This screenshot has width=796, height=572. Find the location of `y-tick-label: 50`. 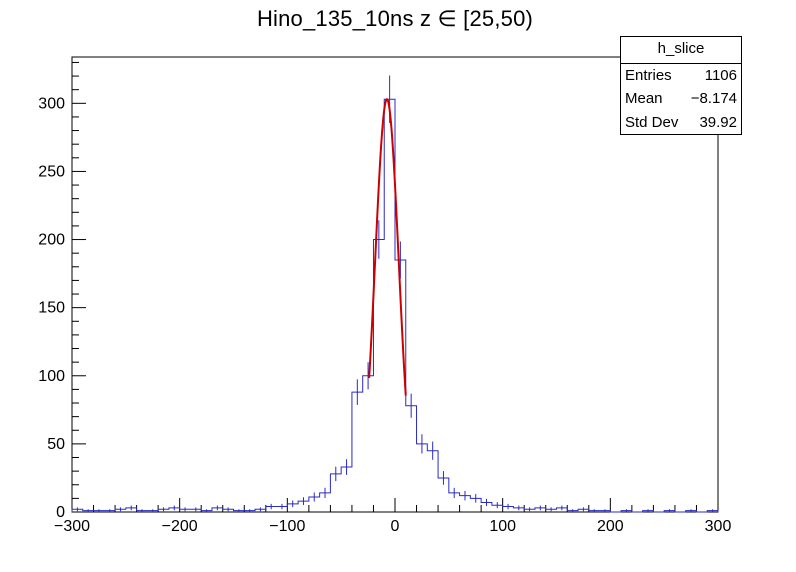

y-tick-label: 50 is located at coordinates (56, 444).